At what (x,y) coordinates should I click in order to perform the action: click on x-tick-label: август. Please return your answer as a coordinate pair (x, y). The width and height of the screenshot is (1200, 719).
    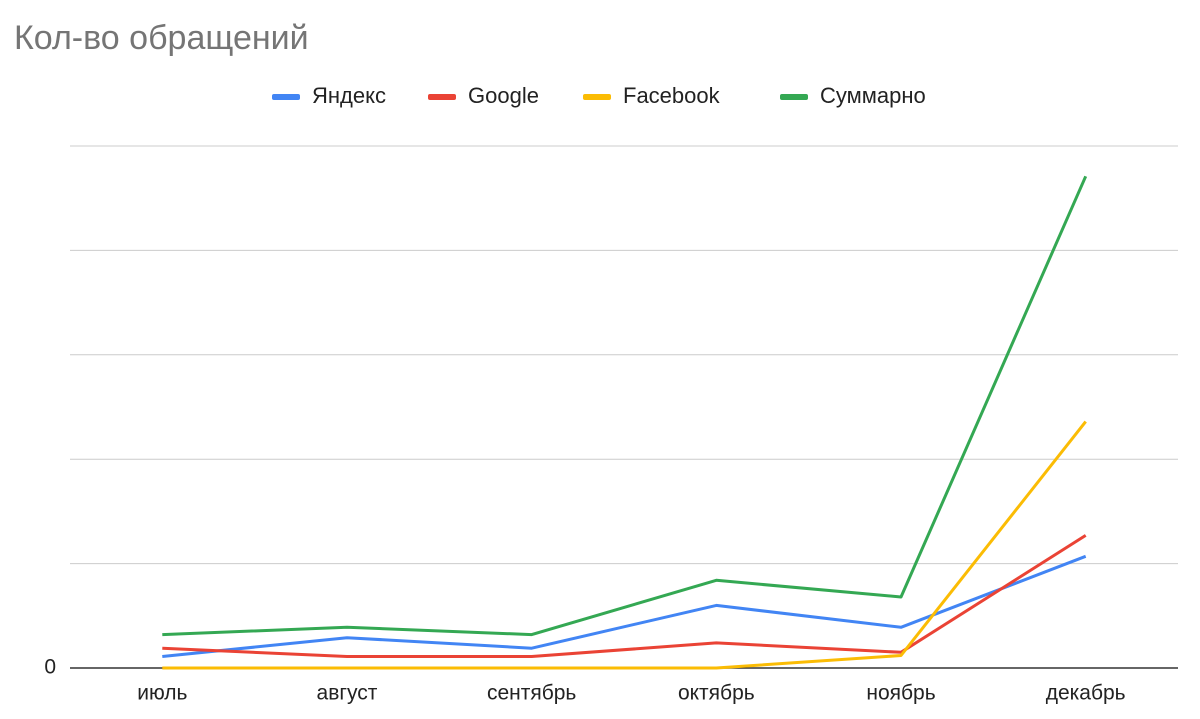
    Looking at the image, I should click on (347, 693).